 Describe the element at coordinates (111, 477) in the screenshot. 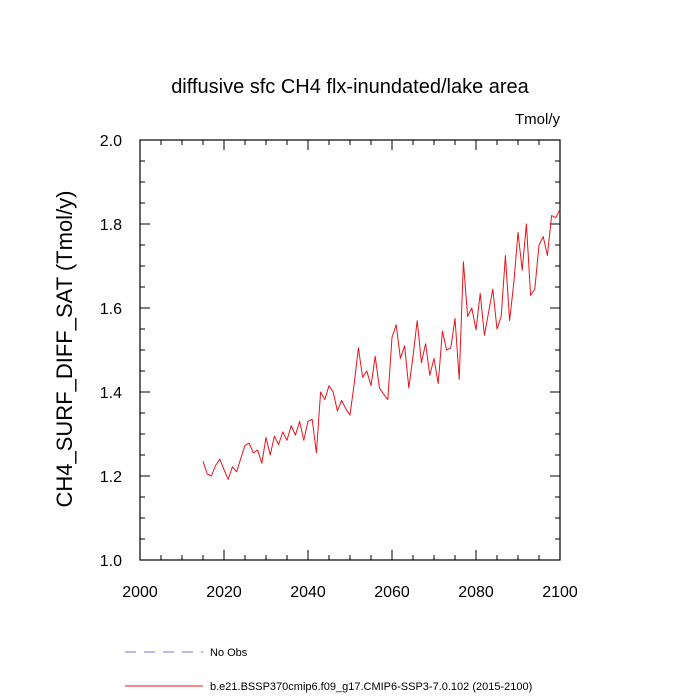

I see `y-tick-label: 1.2` at that location.